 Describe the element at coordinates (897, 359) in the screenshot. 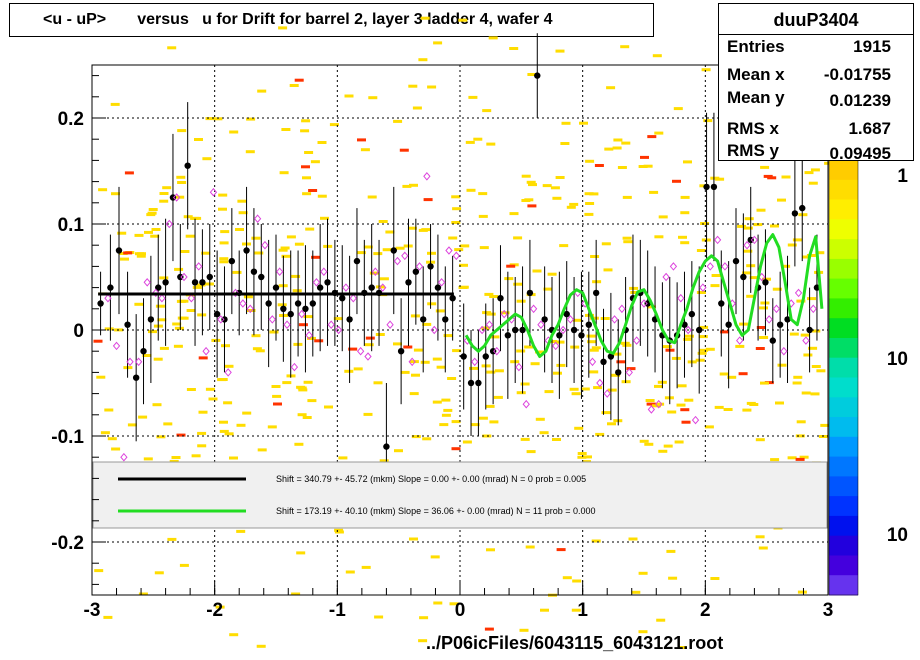

I see `palette-label: 10` at that location.